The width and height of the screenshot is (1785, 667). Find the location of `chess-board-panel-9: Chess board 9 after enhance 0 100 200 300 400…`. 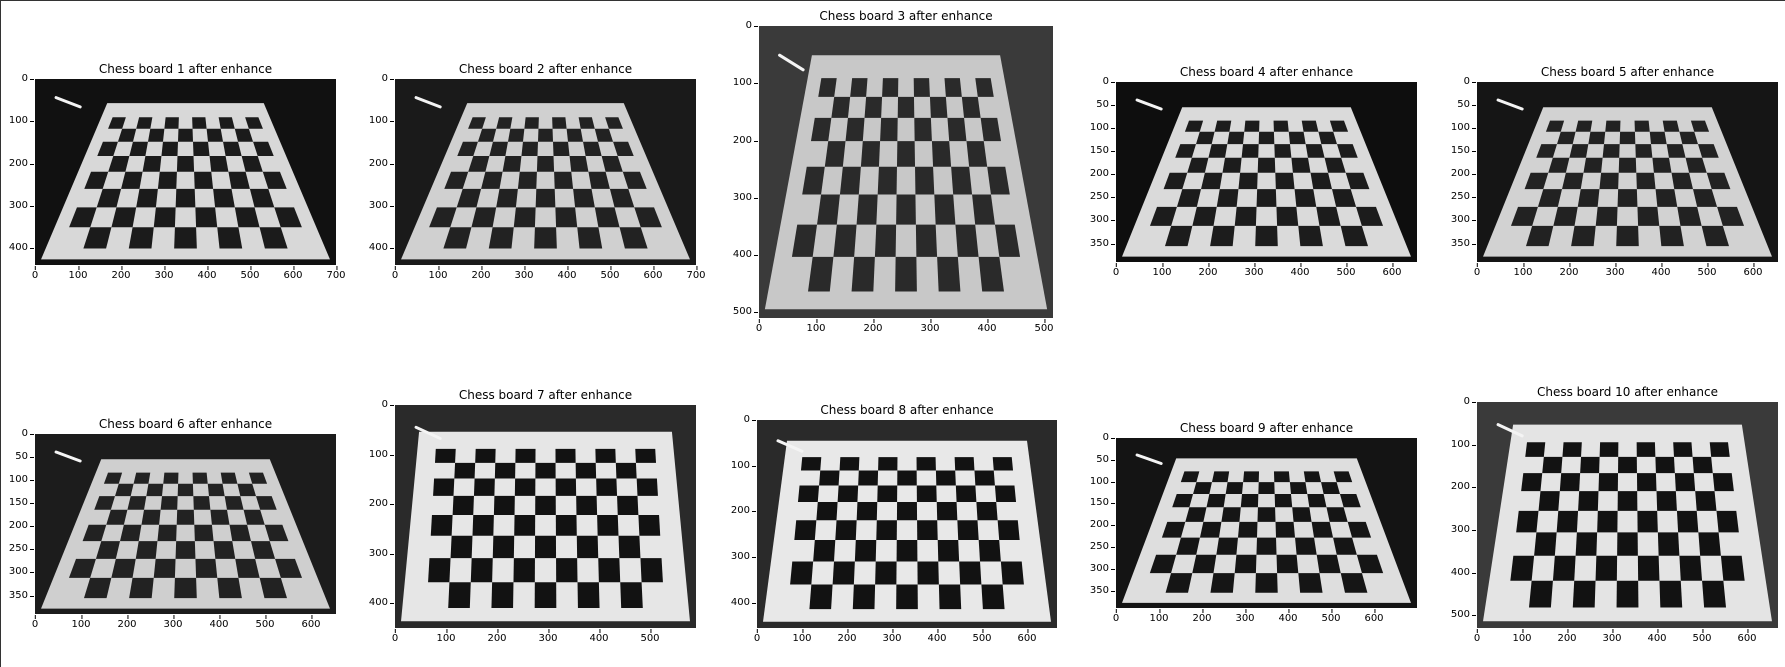

chess-board-panel-9: Chess board 9 after enhance 0 100 200 300 400… is located at coordinates (1266, 523).